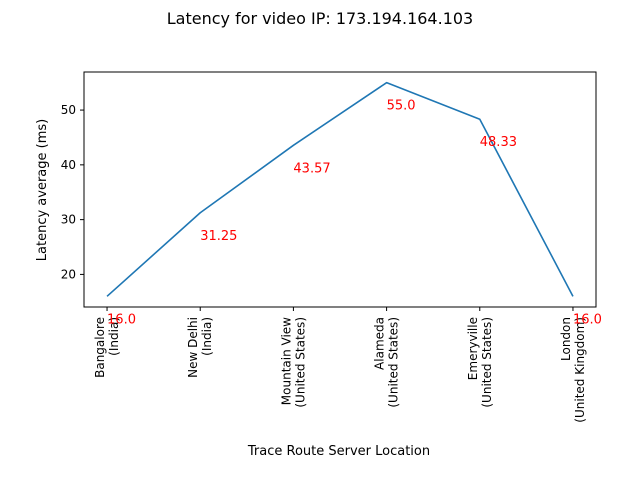  What do you see at coordinates (401, 106) in the screenshot?
I see `data-label: 55.0` at bounding box center [401, 106].